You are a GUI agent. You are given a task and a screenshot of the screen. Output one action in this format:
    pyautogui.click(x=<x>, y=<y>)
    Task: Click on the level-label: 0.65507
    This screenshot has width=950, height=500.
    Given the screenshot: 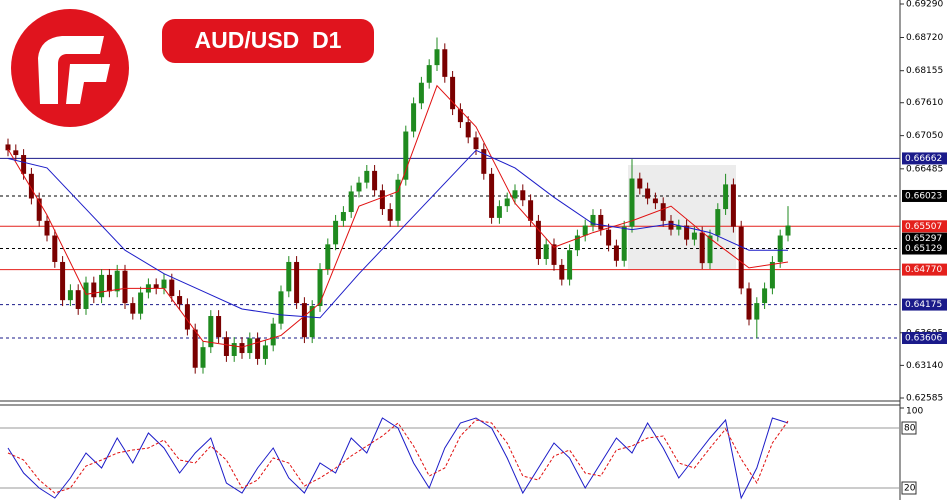 What is the action you would take?
    pyautogui.click(x=923, y=227)
    